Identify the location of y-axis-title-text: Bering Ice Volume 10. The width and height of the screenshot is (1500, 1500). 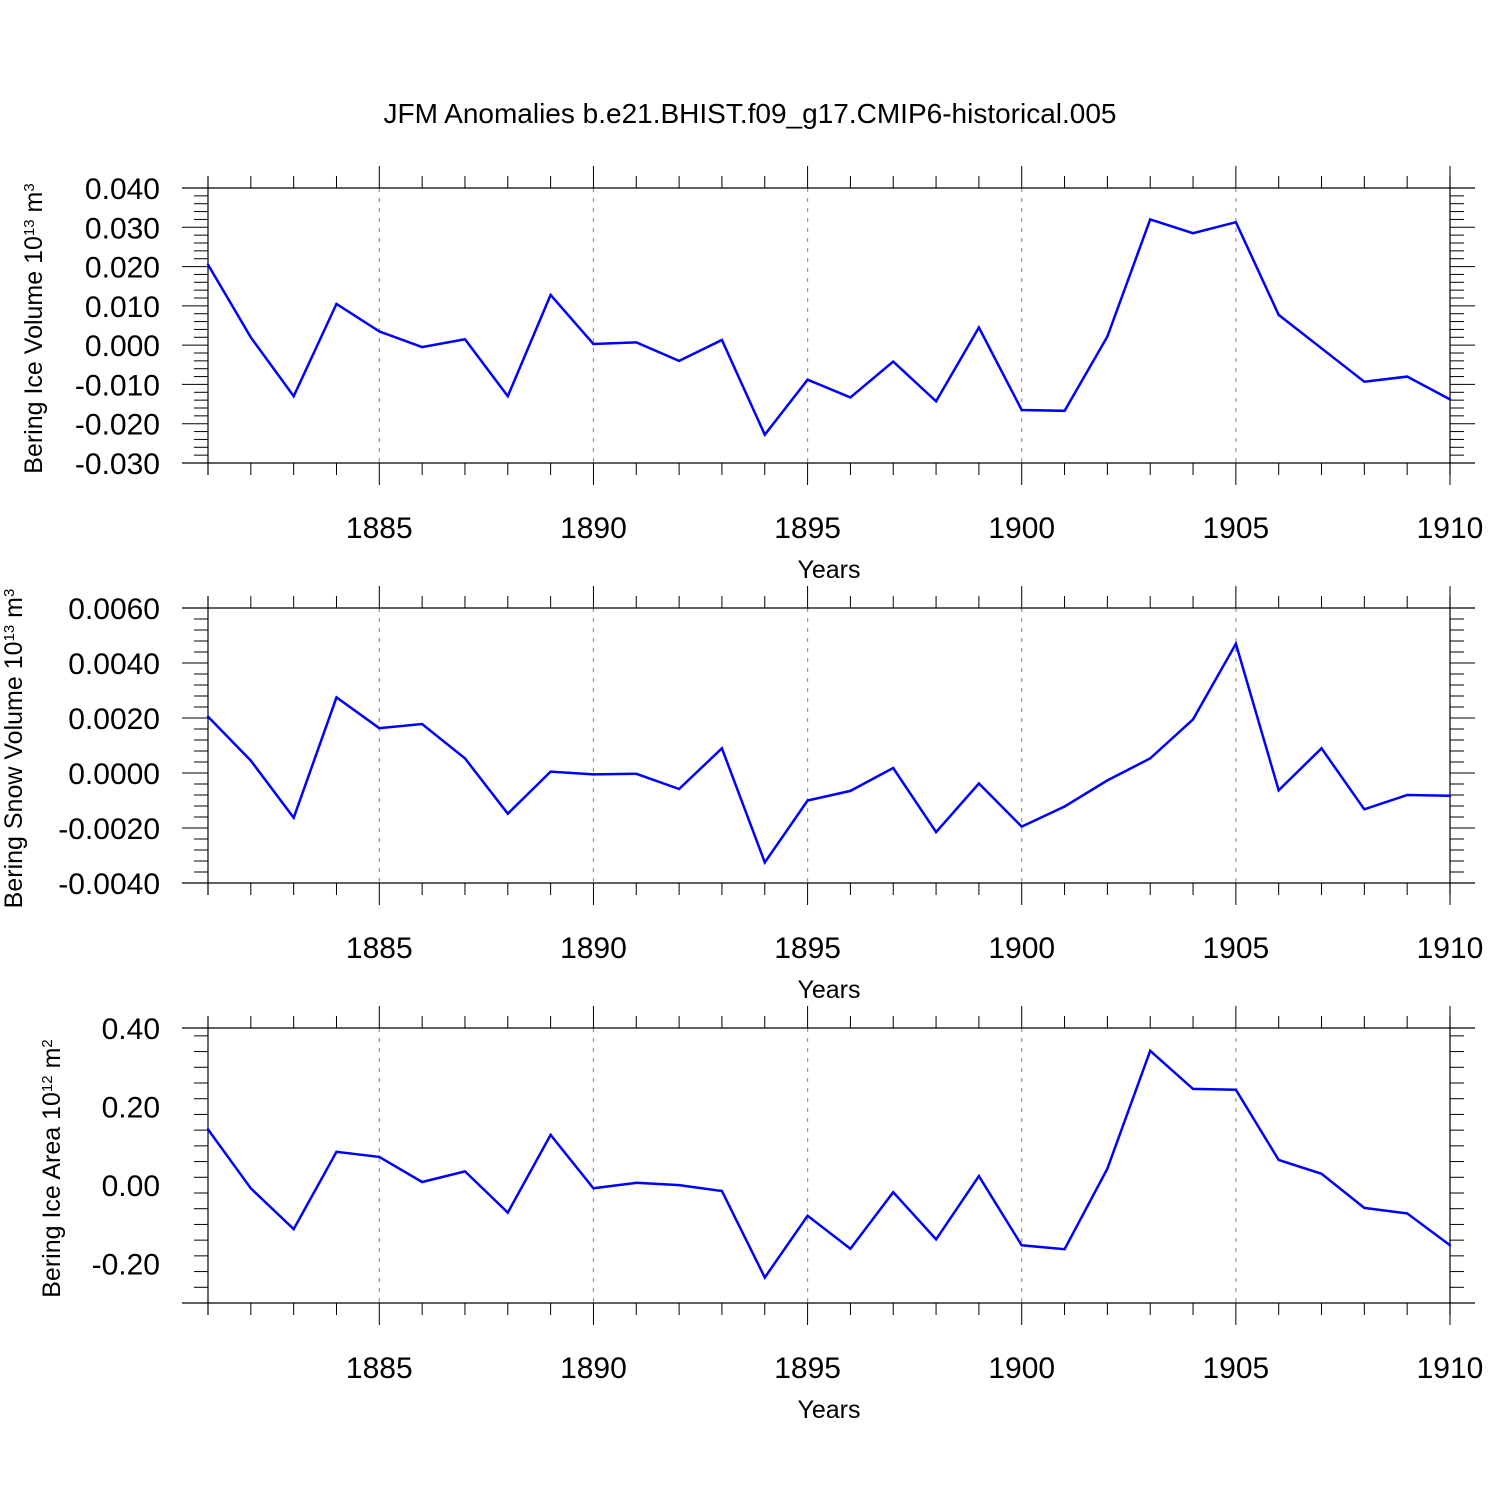
(34, 355).